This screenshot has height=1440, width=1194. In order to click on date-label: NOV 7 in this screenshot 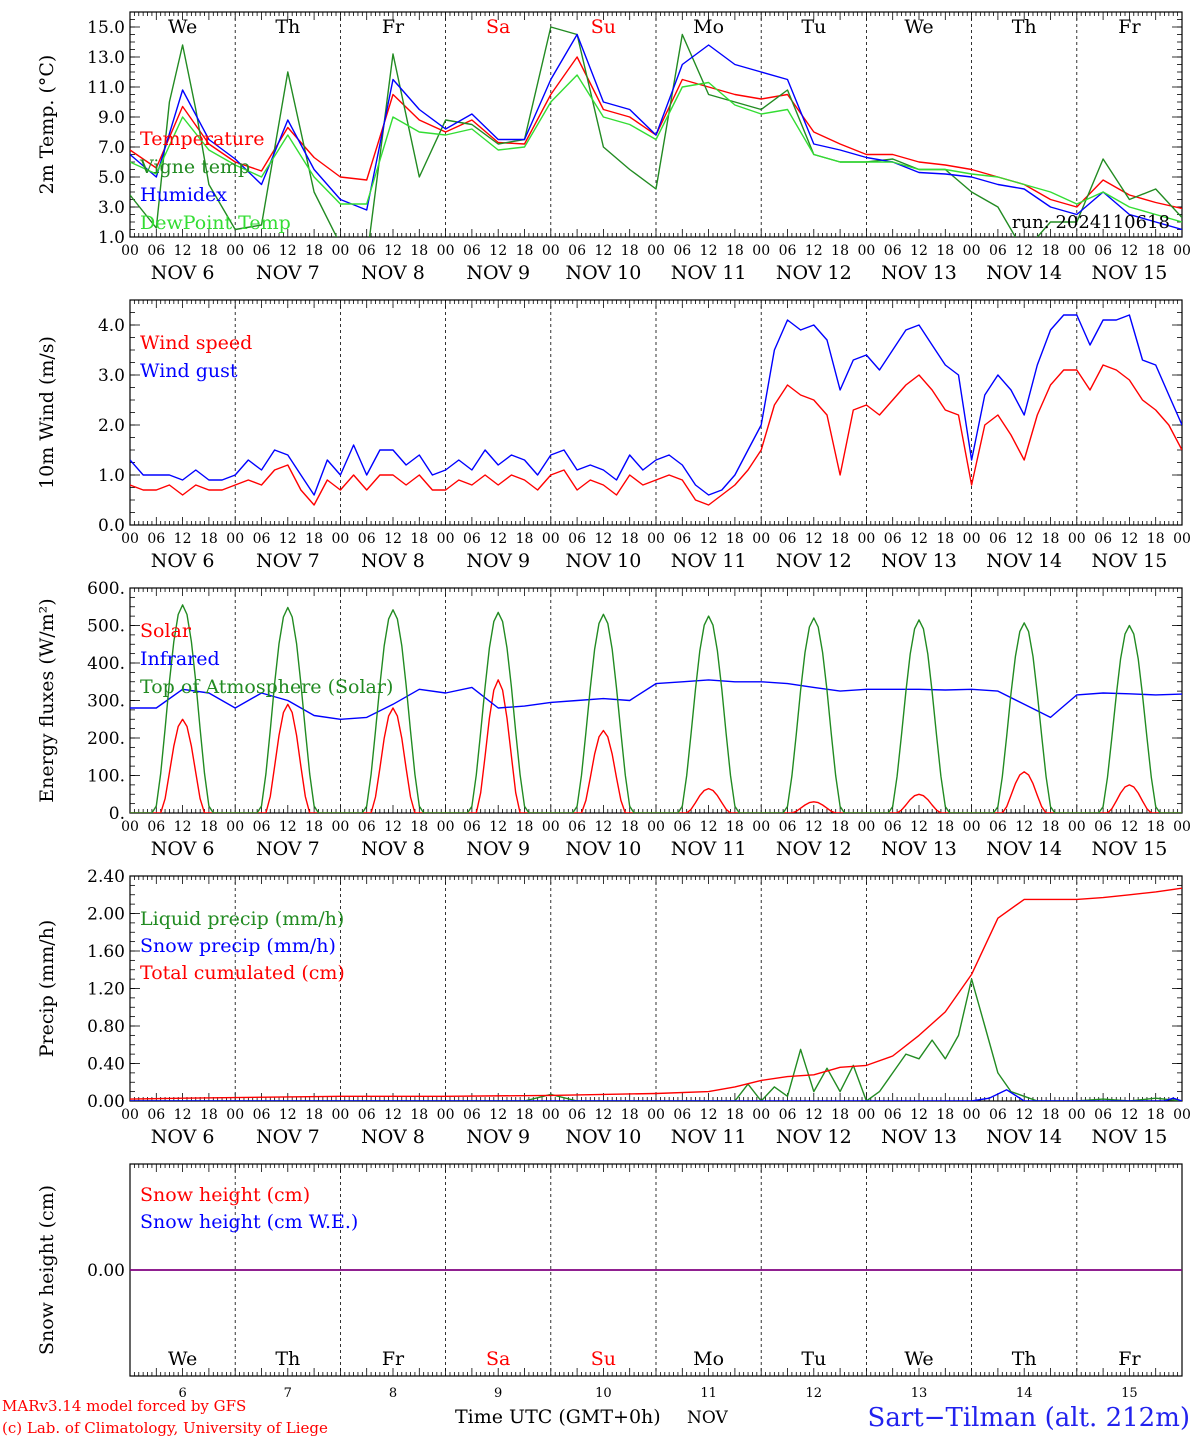, I will do `click(288, 1137)`.